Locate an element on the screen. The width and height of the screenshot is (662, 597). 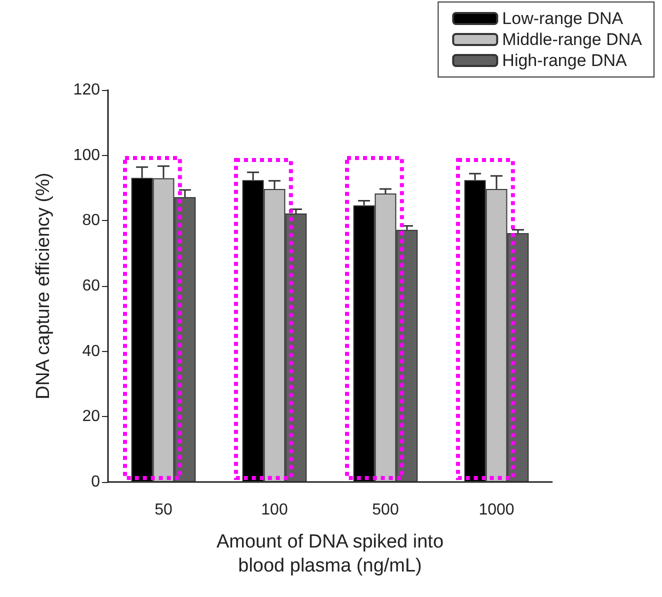
legend-label: High-range DNA is located at coordinates (565, 60).